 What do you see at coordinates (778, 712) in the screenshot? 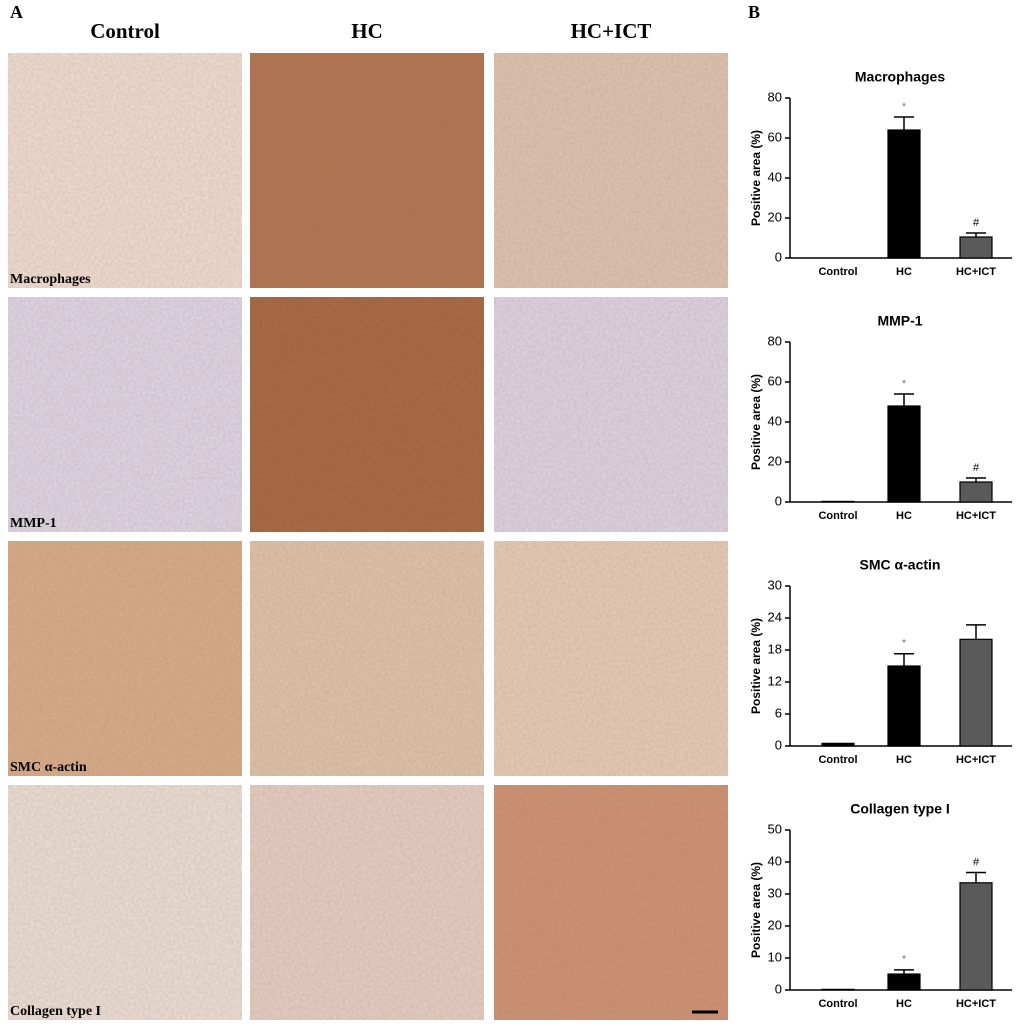
I see `y-tick-label: 6` at bounding box center [778, 712].